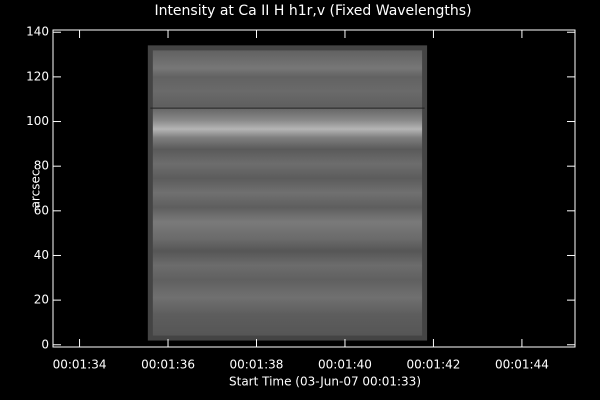 This screenshot has height=400, width=600. Describe the element at coordinates (37, 76) in the screenshot. I see `y-tick-label: 120` at that location.